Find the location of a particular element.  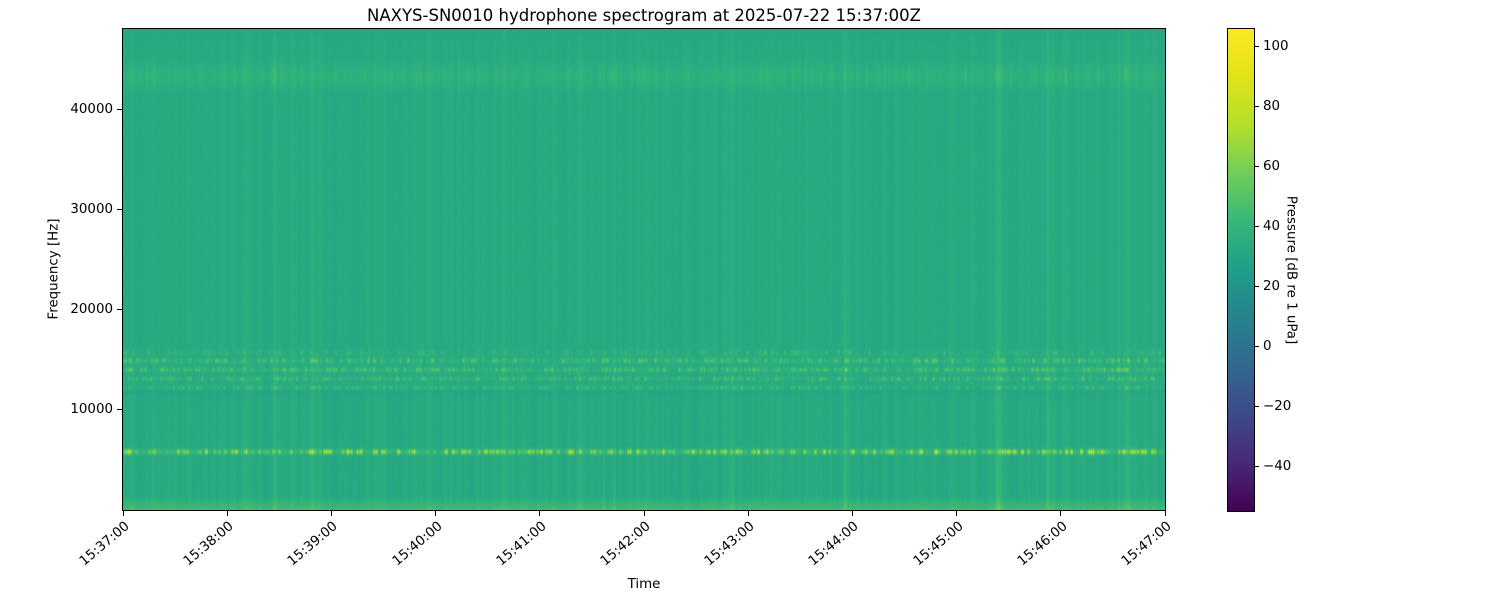

y-tick-label: 40000 is located at coordinates (91, 109).